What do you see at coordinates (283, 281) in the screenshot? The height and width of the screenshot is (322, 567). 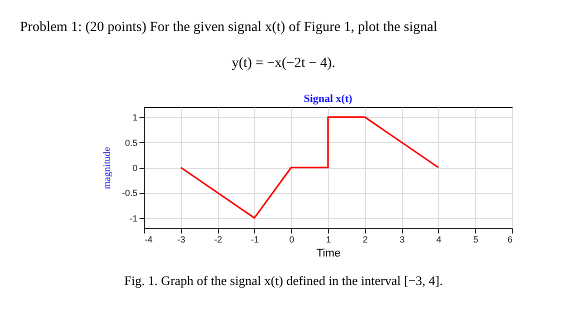 I see `caption: Fig. 1. Graph of the signal x(t) defined in the interval [−3, 4].` at bounding box center [283, 281].